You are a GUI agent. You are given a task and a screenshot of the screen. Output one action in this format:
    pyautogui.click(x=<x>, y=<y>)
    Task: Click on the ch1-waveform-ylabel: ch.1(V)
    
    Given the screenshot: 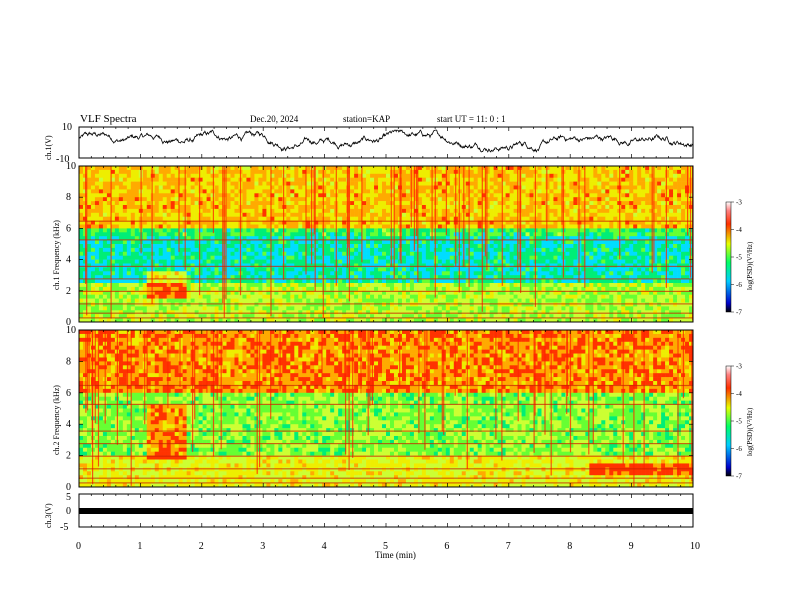 What is the action you would take?
    pyautogui.click(x=48, y=147)
    